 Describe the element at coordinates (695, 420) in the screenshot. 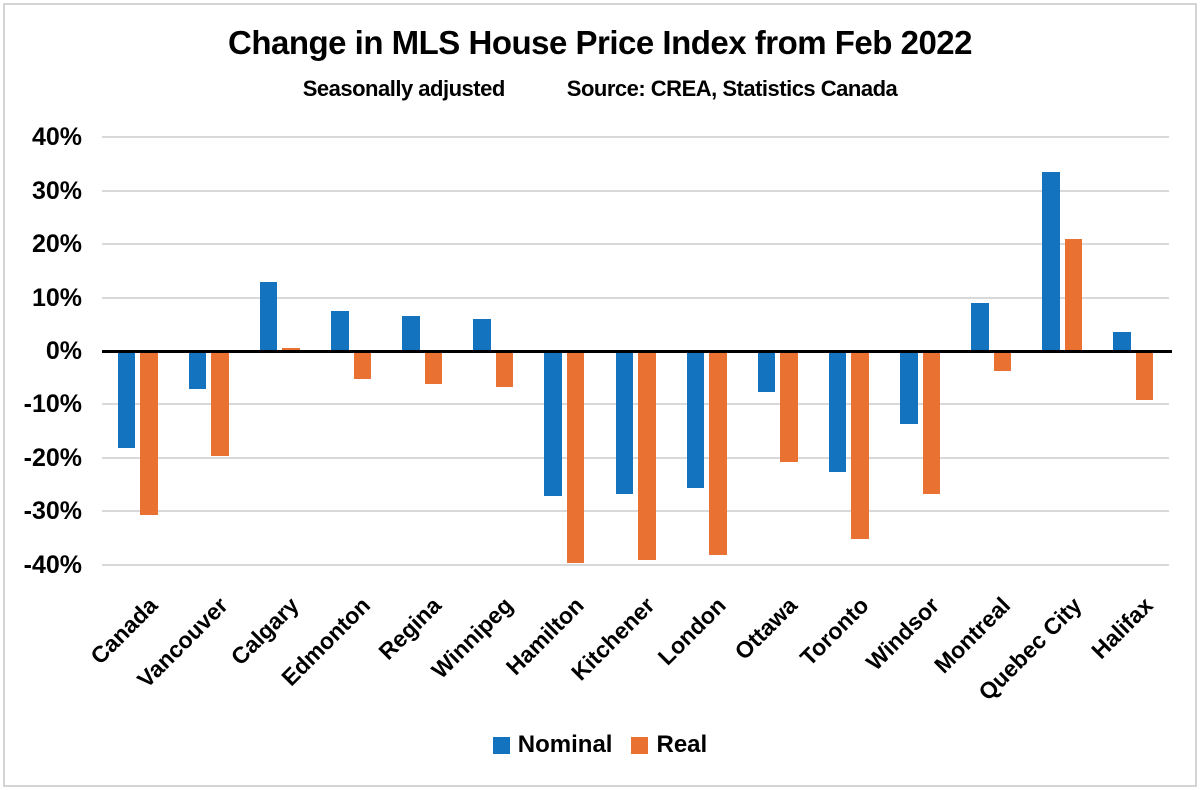

I see `bar-nominal-london` at that location.